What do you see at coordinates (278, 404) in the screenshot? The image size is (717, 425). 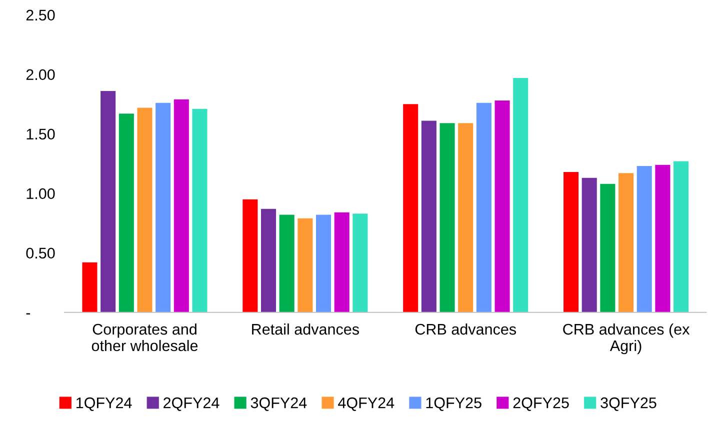 I see `legend-label: 3QFY24` at bounding box center [278, 404].